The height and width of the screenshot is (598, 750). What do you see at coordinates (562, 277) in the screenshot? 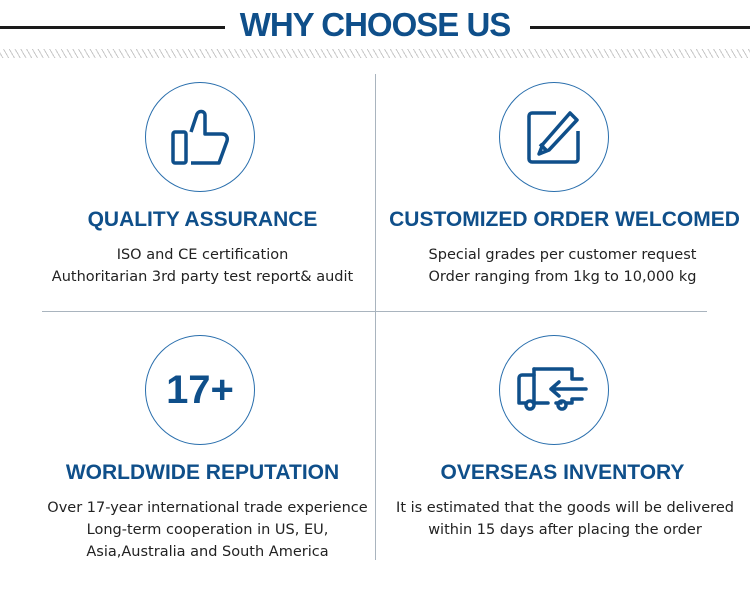
I see `feature-line: Order ranging from 1kg to 10,000 kg` at bounding box center [562, 277].